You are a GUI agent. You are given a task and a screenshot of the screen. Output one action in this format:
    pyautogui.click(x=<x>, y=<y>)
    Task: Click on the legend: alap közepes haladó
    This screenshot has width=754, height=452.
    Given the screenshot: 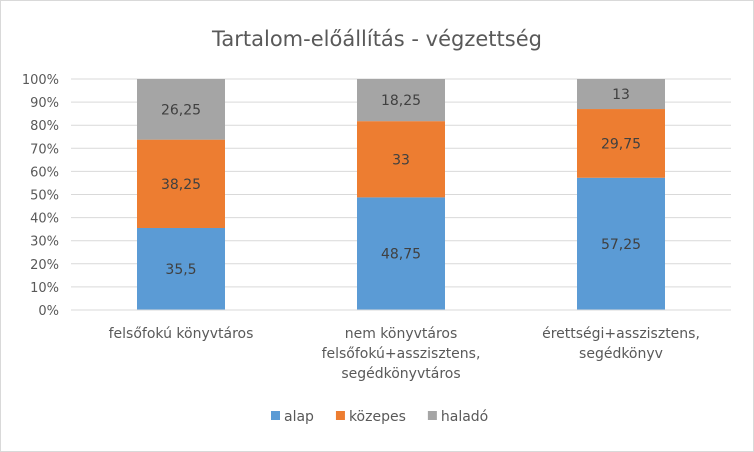 What is the action you would take?
    pyautogui.click(x=379, y=417)
    